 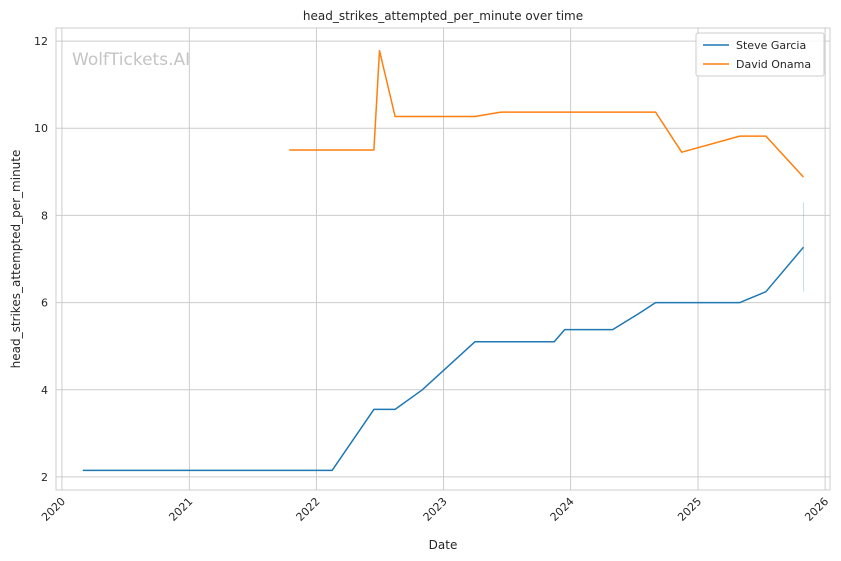 I want to click on legend-box, so click(x=760, y=54).